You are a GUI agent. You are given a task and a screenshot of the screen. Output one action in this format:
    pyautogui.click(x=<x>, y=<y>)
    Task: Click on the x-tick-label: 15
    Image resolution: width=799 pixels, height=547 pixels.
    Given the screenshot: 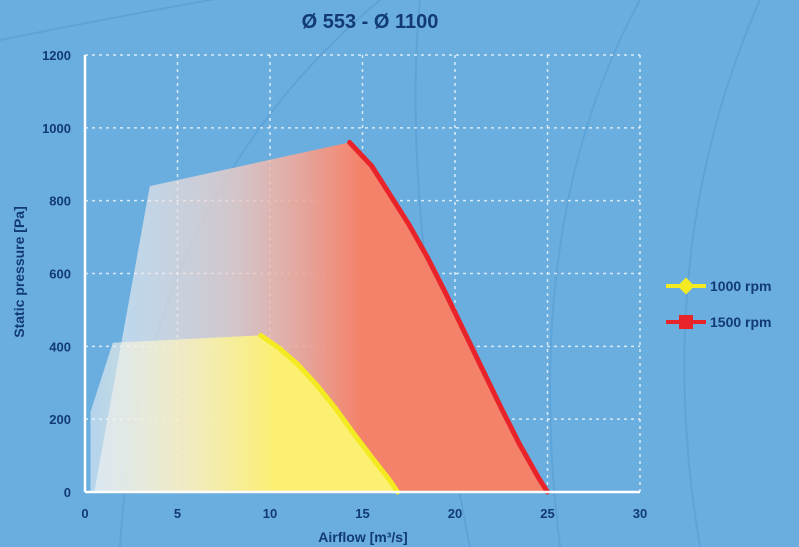 What is the action you would take?
    pyautogui.click(x=362, y=513)
    